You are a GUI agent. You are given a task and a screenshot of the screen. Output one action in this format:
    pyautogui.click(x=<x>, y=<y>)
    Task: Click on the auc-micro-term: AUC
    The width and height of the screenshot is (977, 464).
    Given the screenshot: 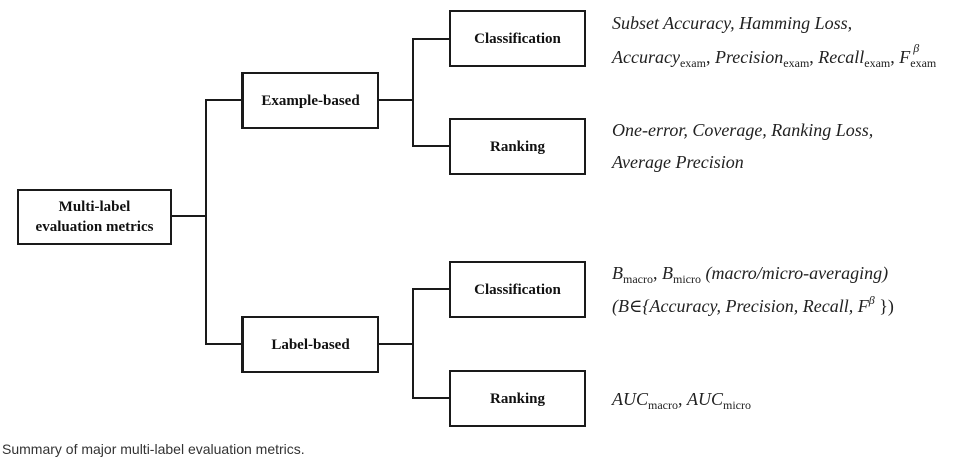 What is the action you would take?
    pyautogui.click(x=704, y=399)
    